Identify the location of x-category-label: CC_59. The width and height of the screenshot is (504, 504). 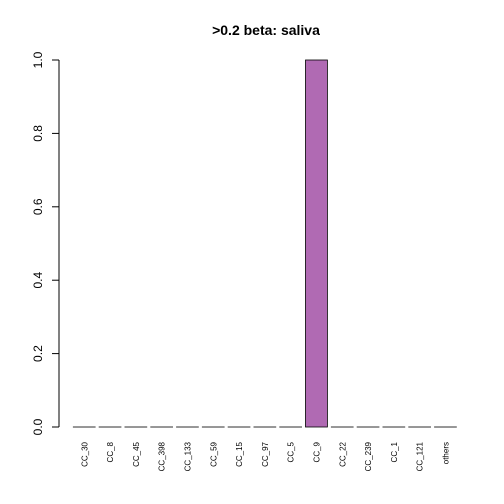
(213, 453).